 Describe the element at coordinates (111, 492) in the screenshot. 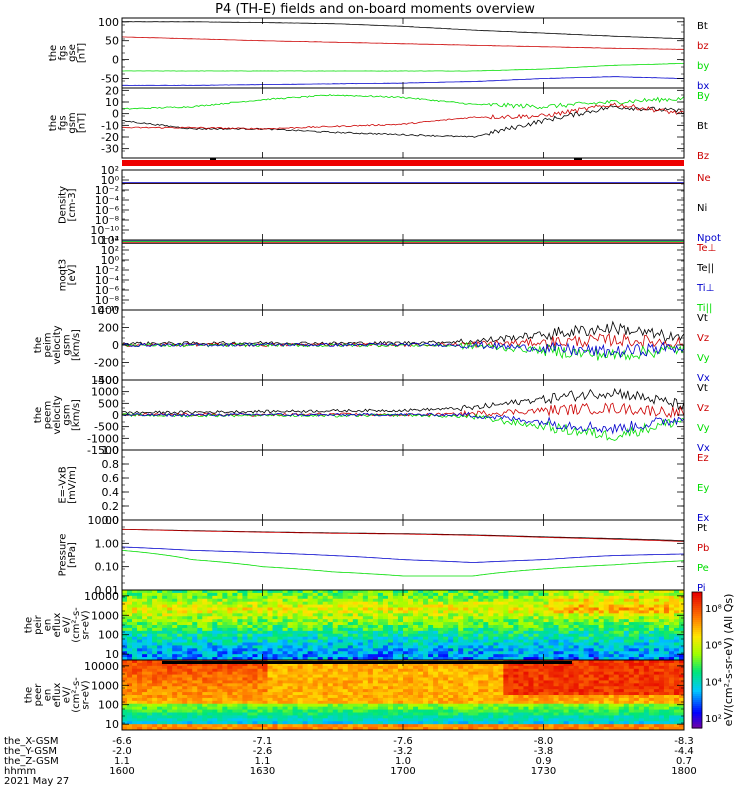

I see `ytick-efield-3: 0.4` at that location.